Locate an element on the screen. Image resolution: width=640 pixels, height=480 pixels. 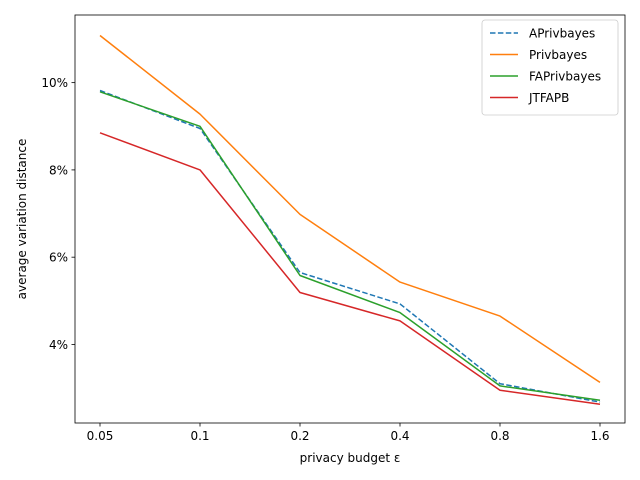
y-axis-label: average variation distance is located at coordinates (22, 219).